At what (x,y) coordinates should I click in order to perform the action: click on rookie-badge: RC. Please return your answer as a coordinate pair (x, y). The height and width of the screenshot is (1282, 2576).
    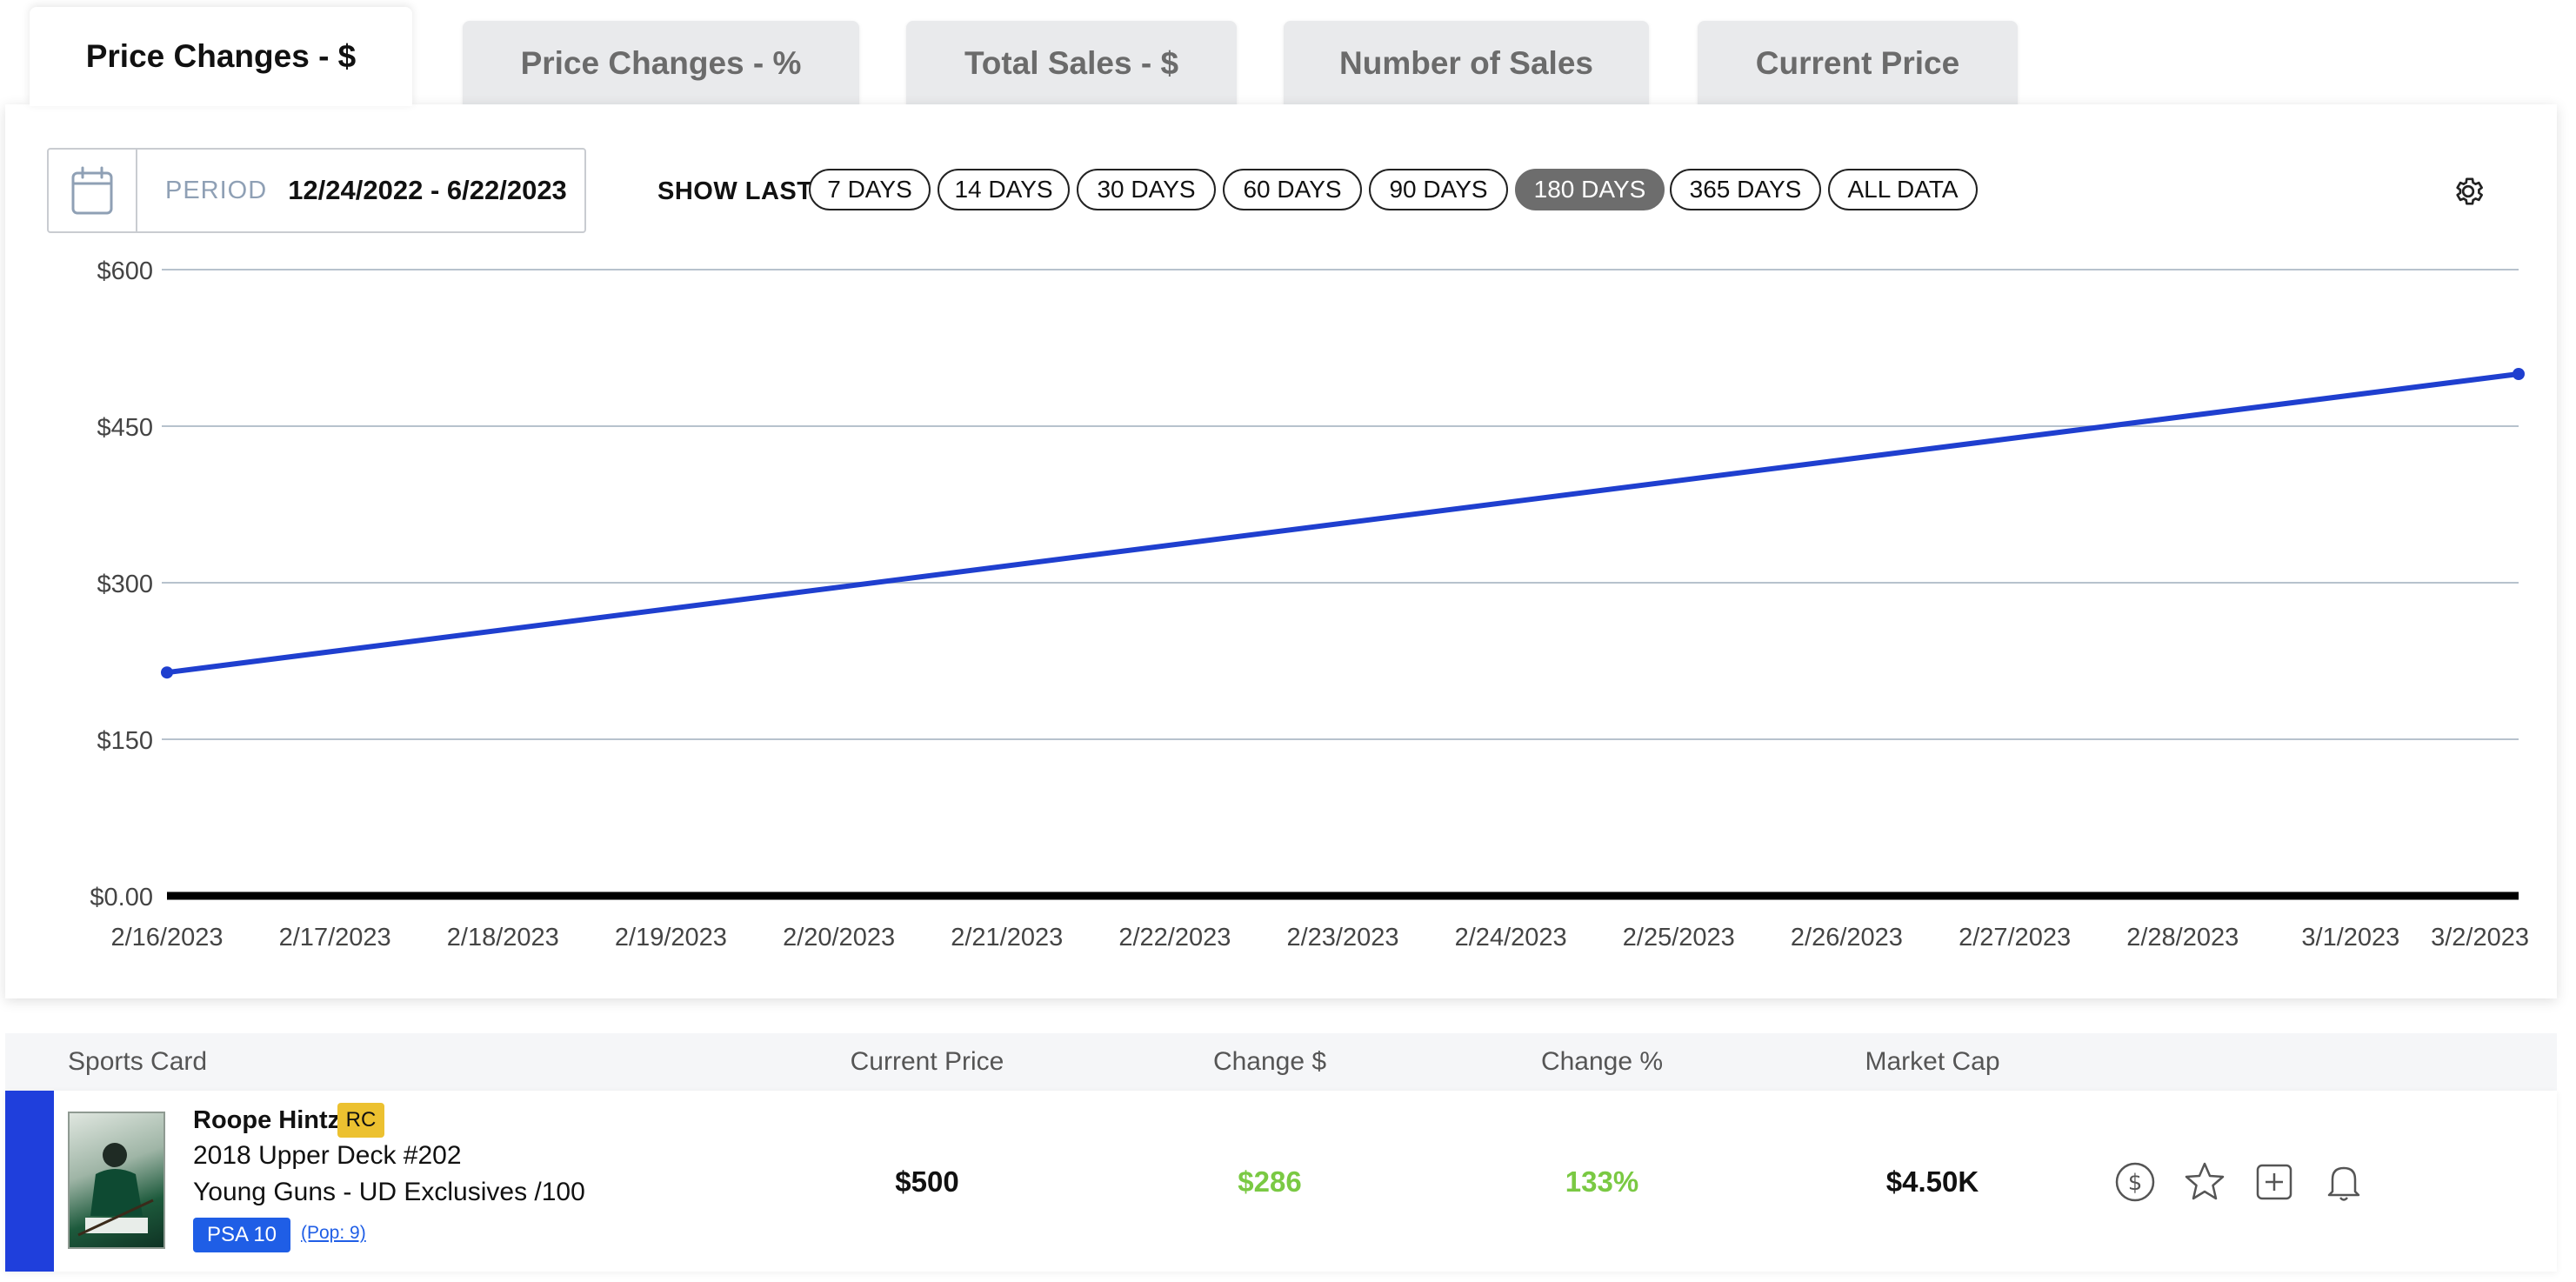
    Looking at the image, I should click on (360, 1120).